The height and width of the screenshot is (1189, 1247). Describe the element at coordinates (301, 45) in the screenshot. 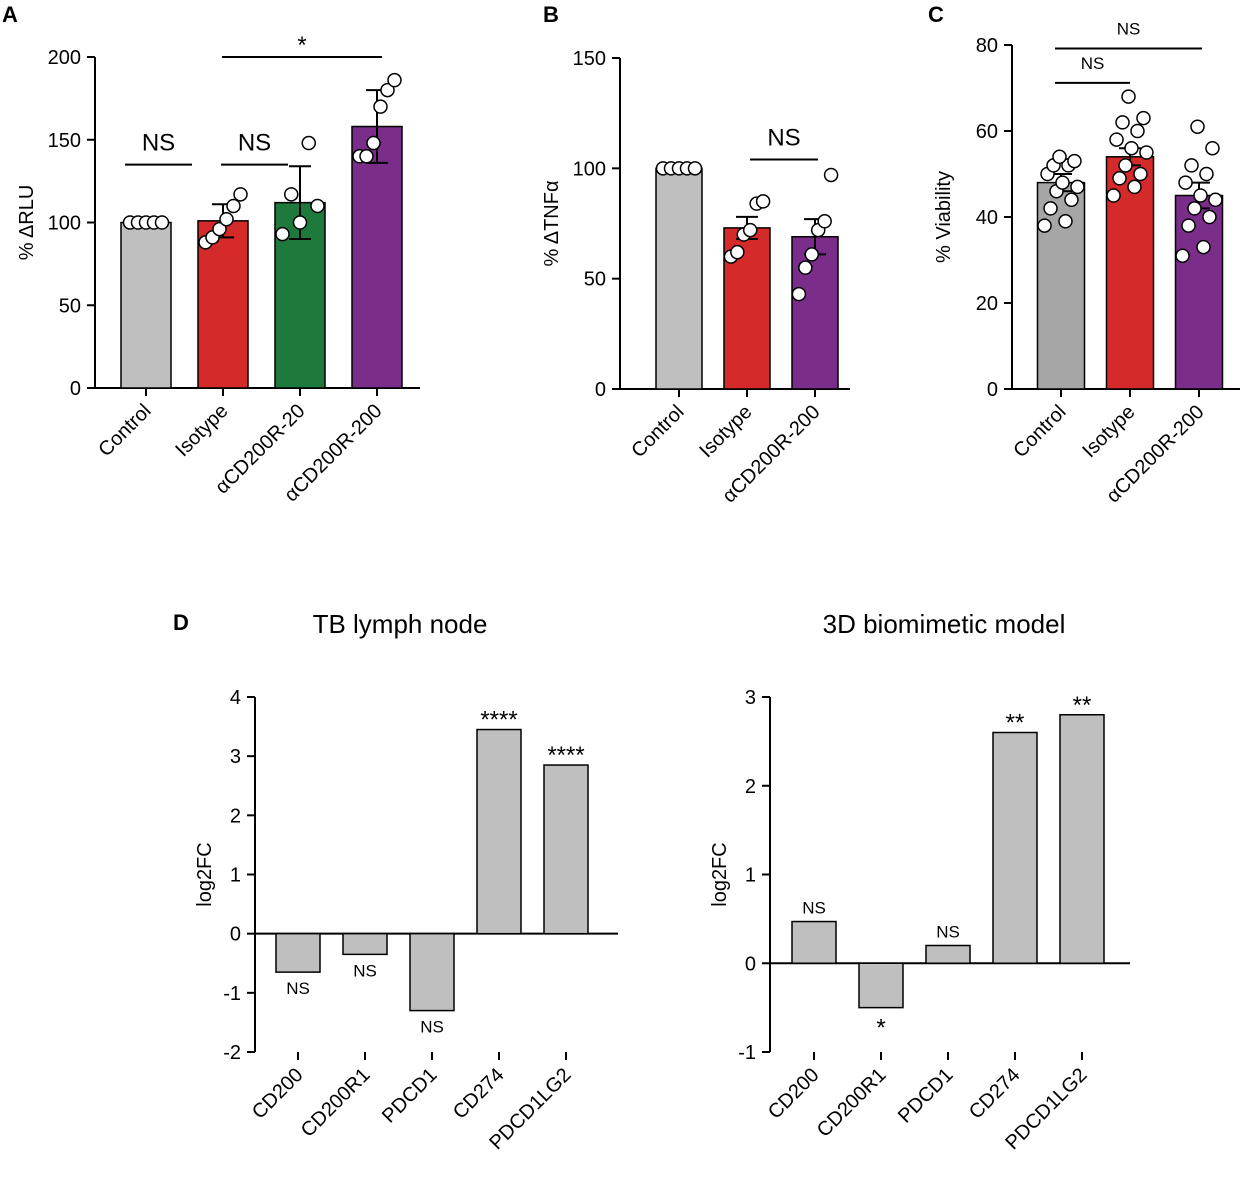

I see `panel-1-bracket-label: *` at that location.